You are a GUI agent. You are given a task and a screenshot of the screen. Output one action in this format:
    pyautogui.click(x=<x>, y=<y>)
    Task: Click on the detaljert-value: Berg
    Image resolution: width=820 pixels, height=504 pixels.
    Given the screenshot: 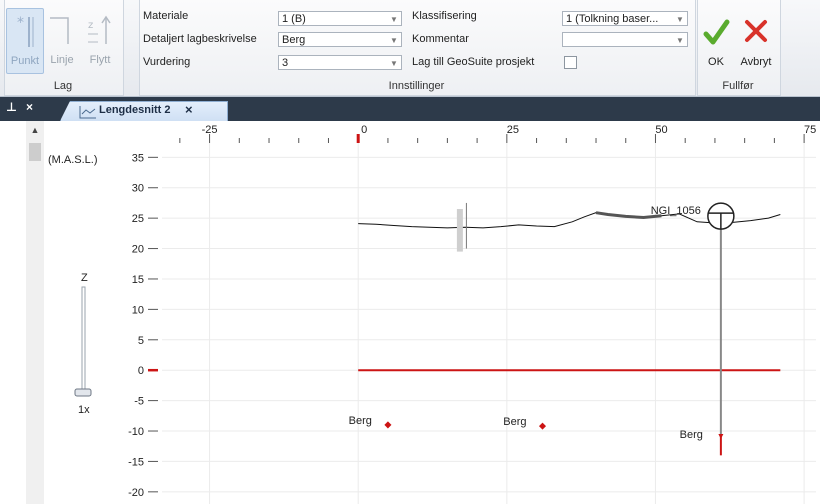 What is the action you would take?
    pyautogui.click(x=294, y=40)
    